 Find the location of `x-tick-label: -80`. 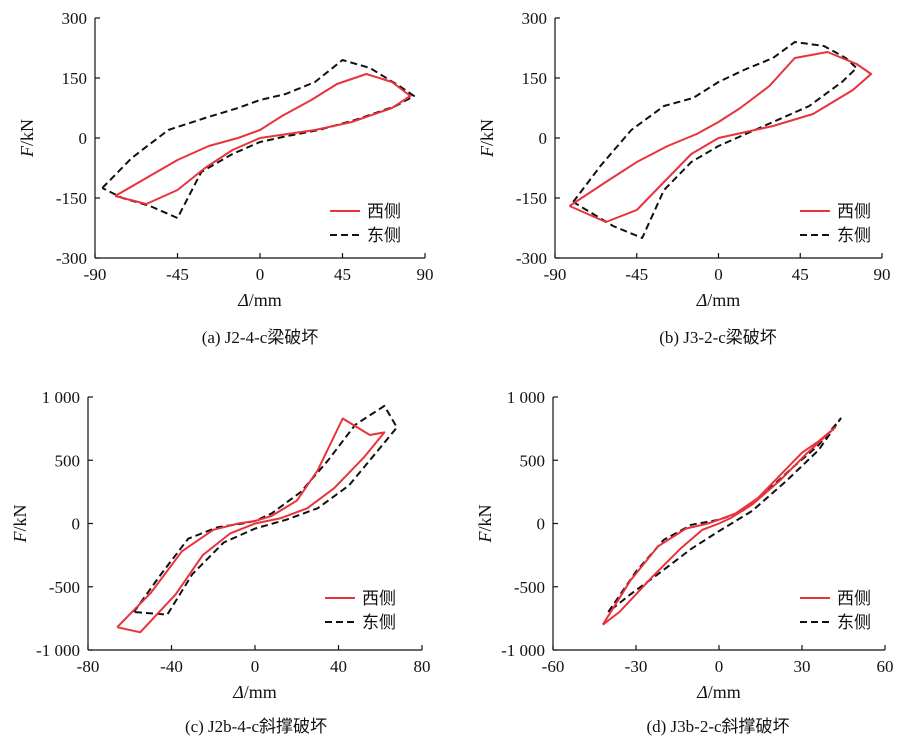

x-tick-label: -80 is located at coordinates (88, 666).